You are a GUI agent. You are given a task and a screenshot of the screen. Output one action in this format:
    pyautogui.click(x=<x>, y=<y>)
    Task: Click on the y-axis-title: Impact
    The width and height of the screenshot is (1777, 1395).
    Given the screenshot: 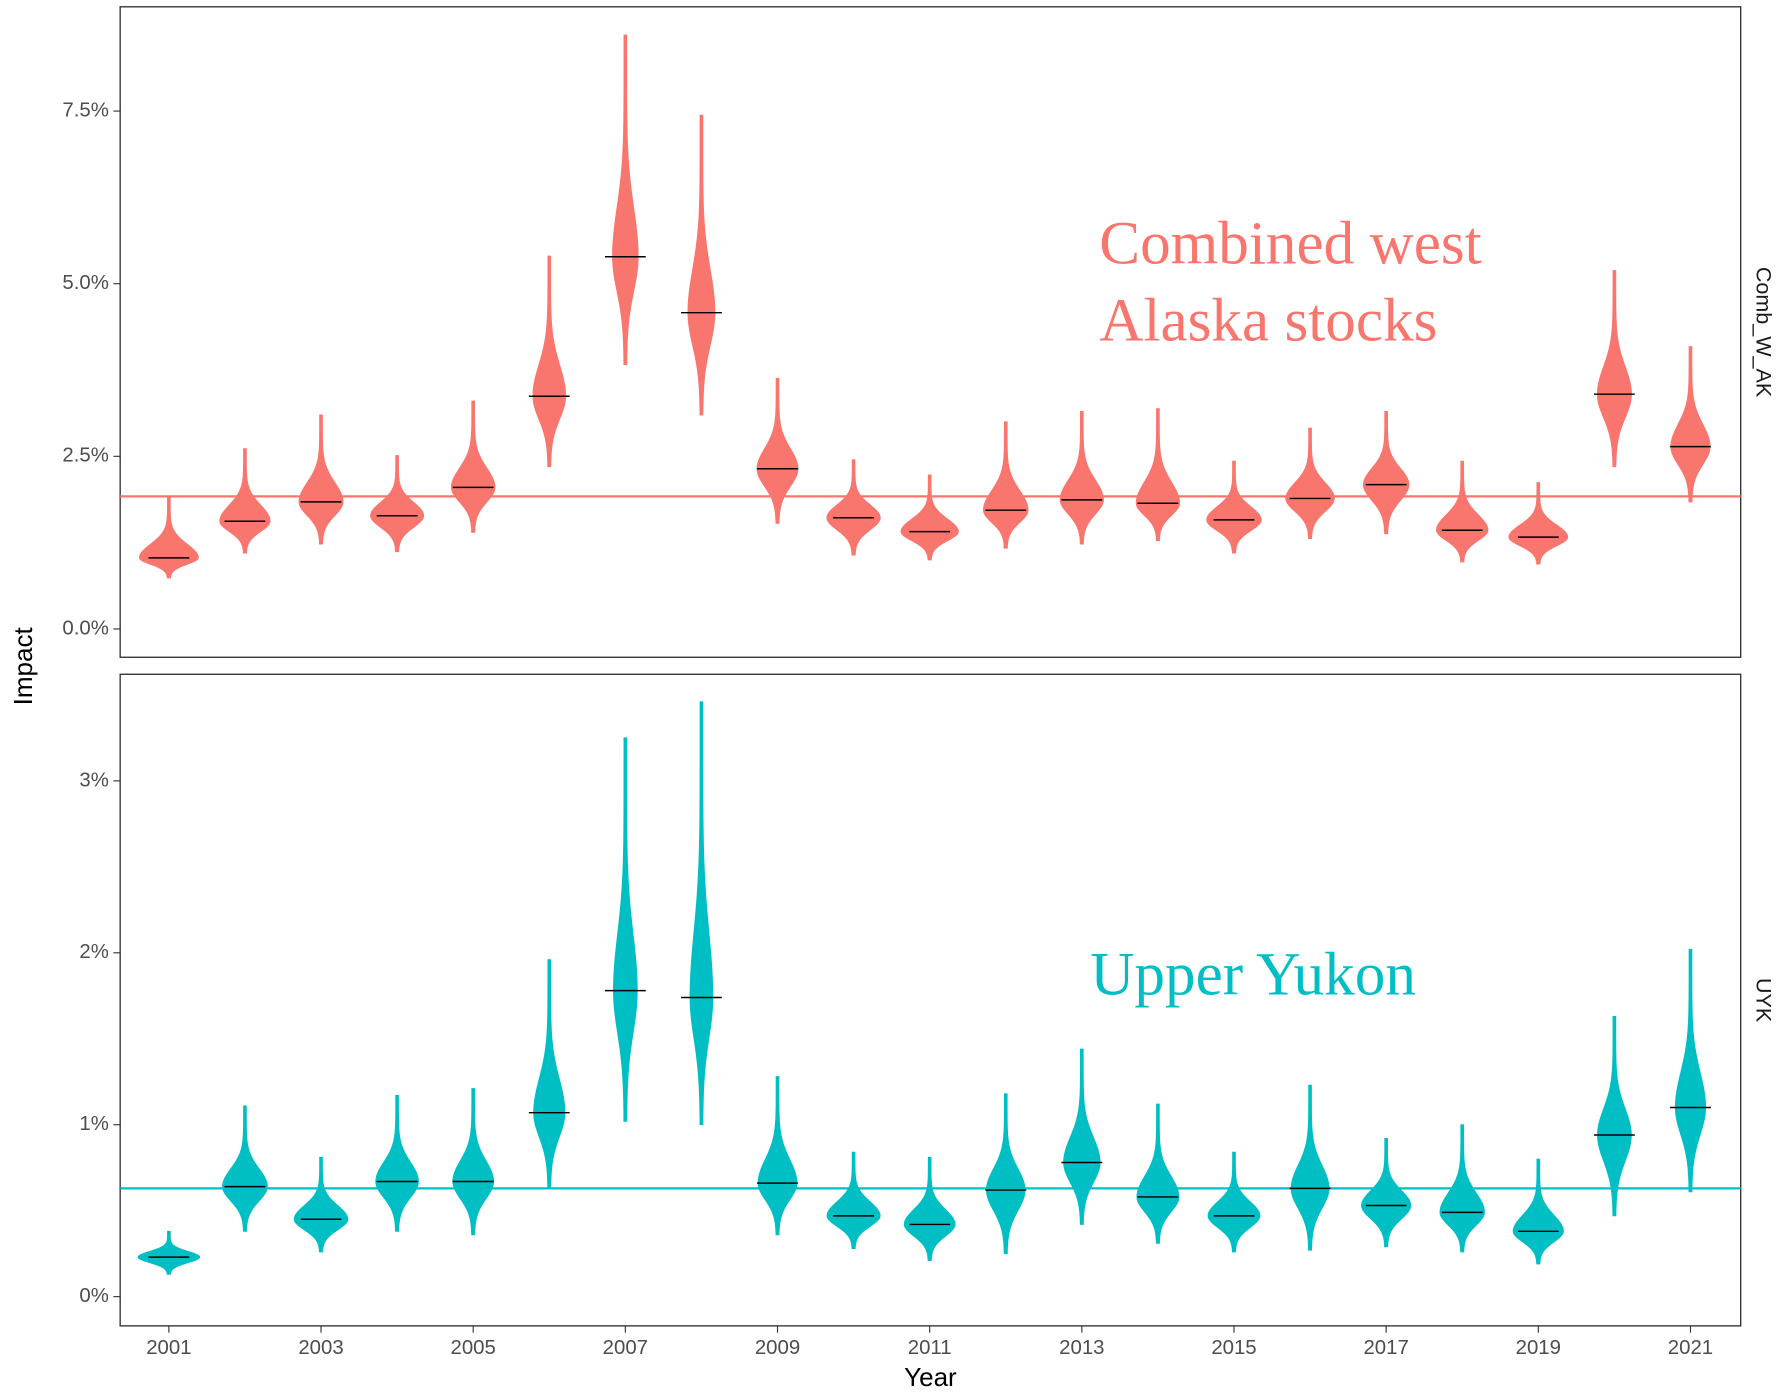 What is the action you would take?
    pyautogui.click(x=23, y=665)
    